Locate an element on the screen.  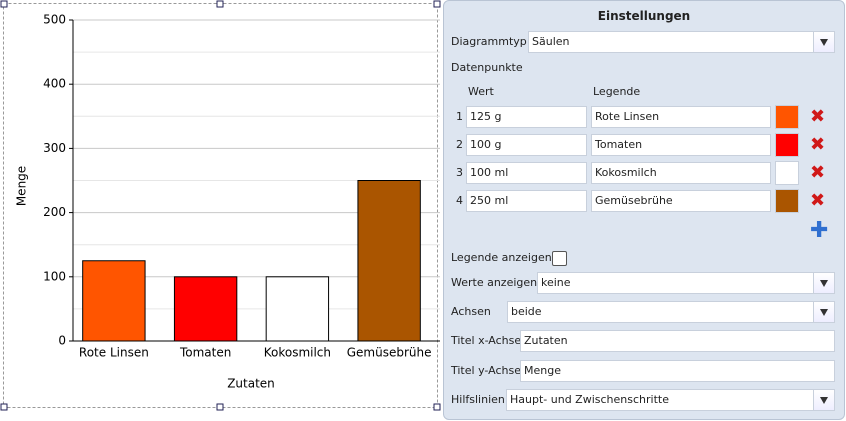
row-index: 1 is located at coordinates (459, 116).